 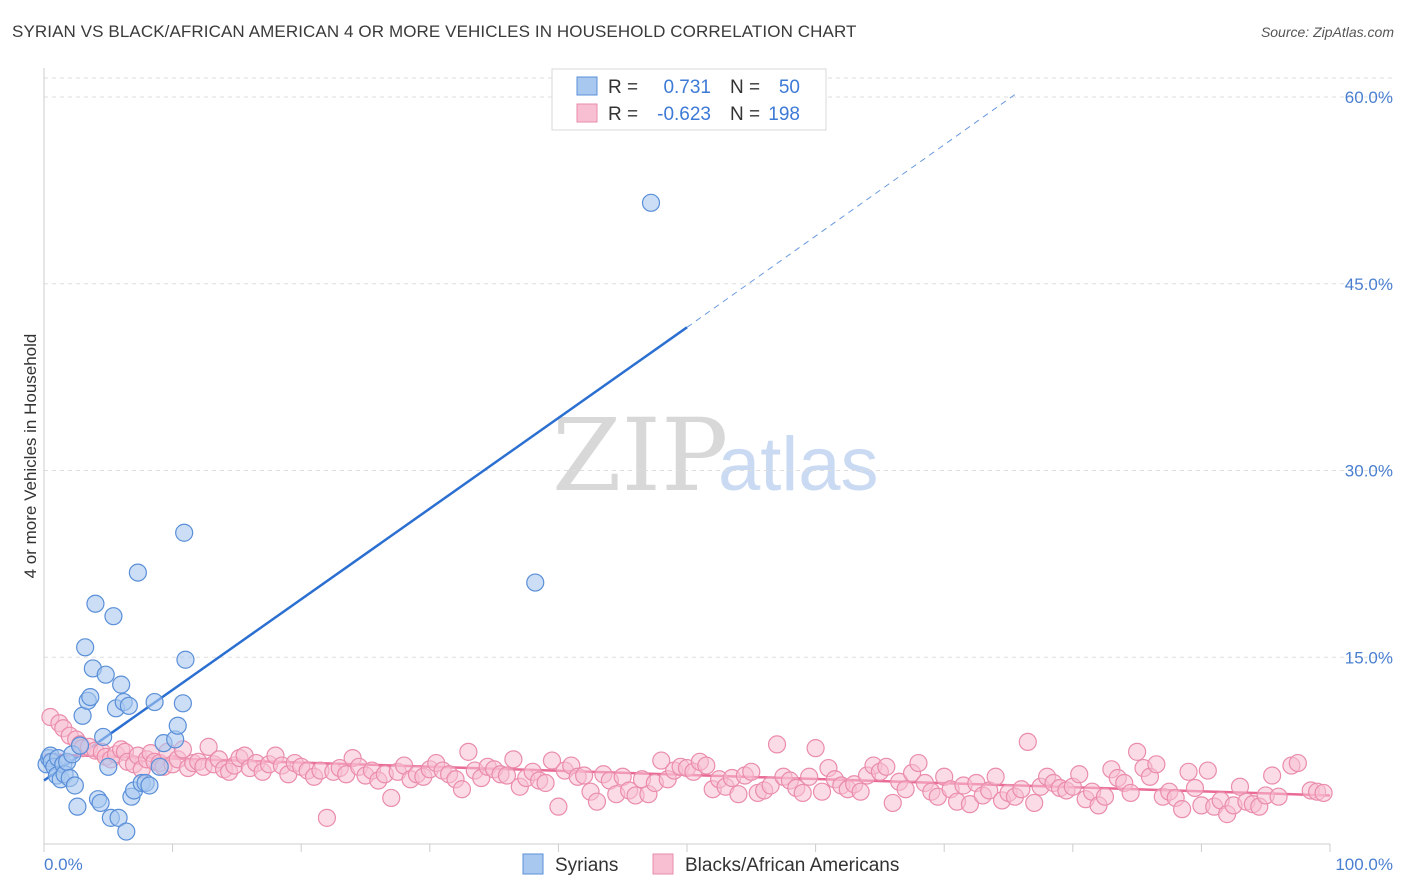 I want to click on x-tick-labels: 0.0% 100.0%, so click(x=718, y=864).